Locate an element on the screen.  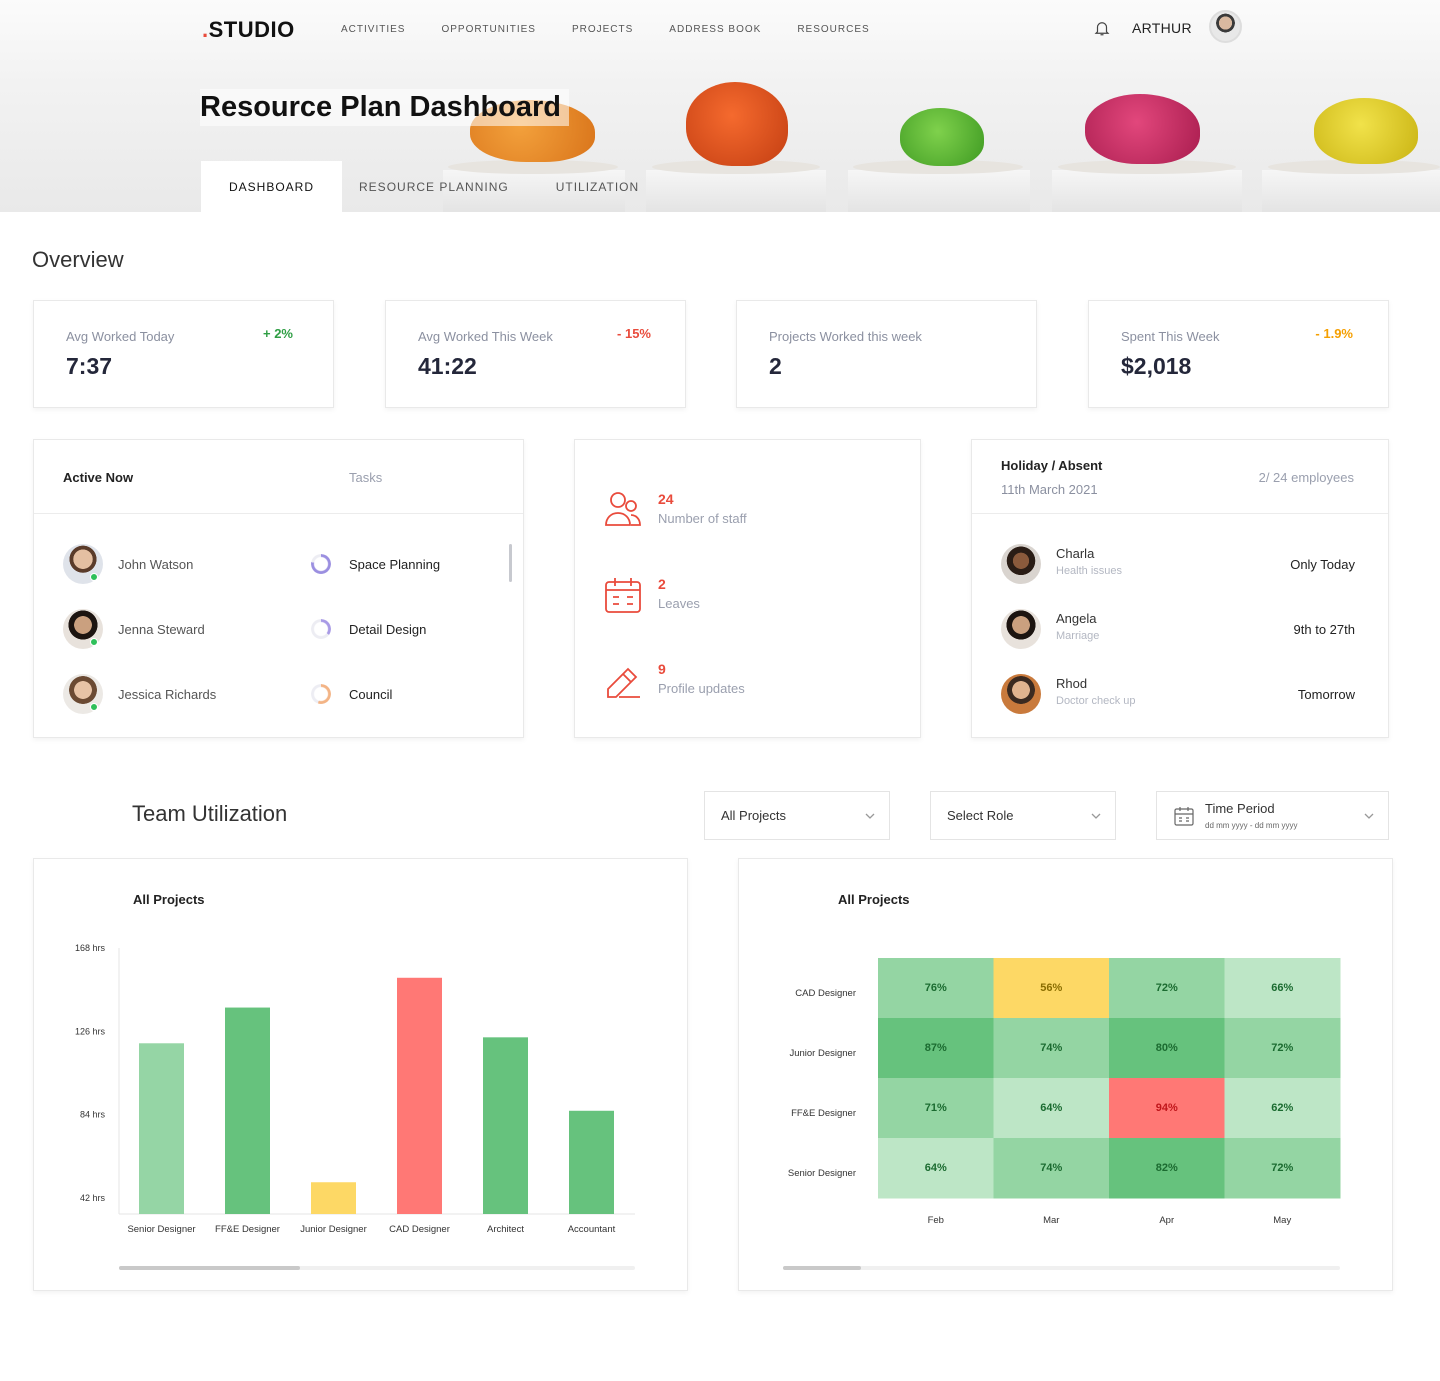
nav-opportunities: OPPORTUNITIES is located at coordinates (488, 29).